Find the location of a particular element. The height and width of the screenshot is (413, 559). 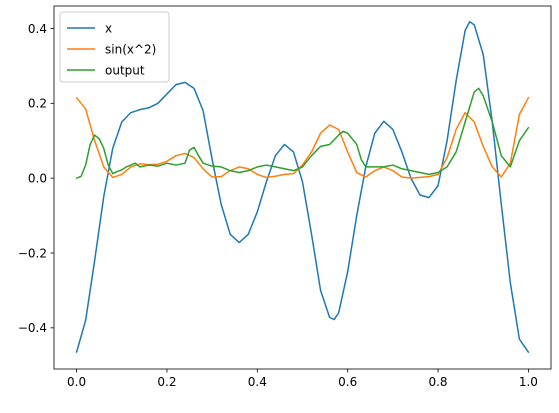

legend: x sin(x^2) output is located at coordinates (114, 47).